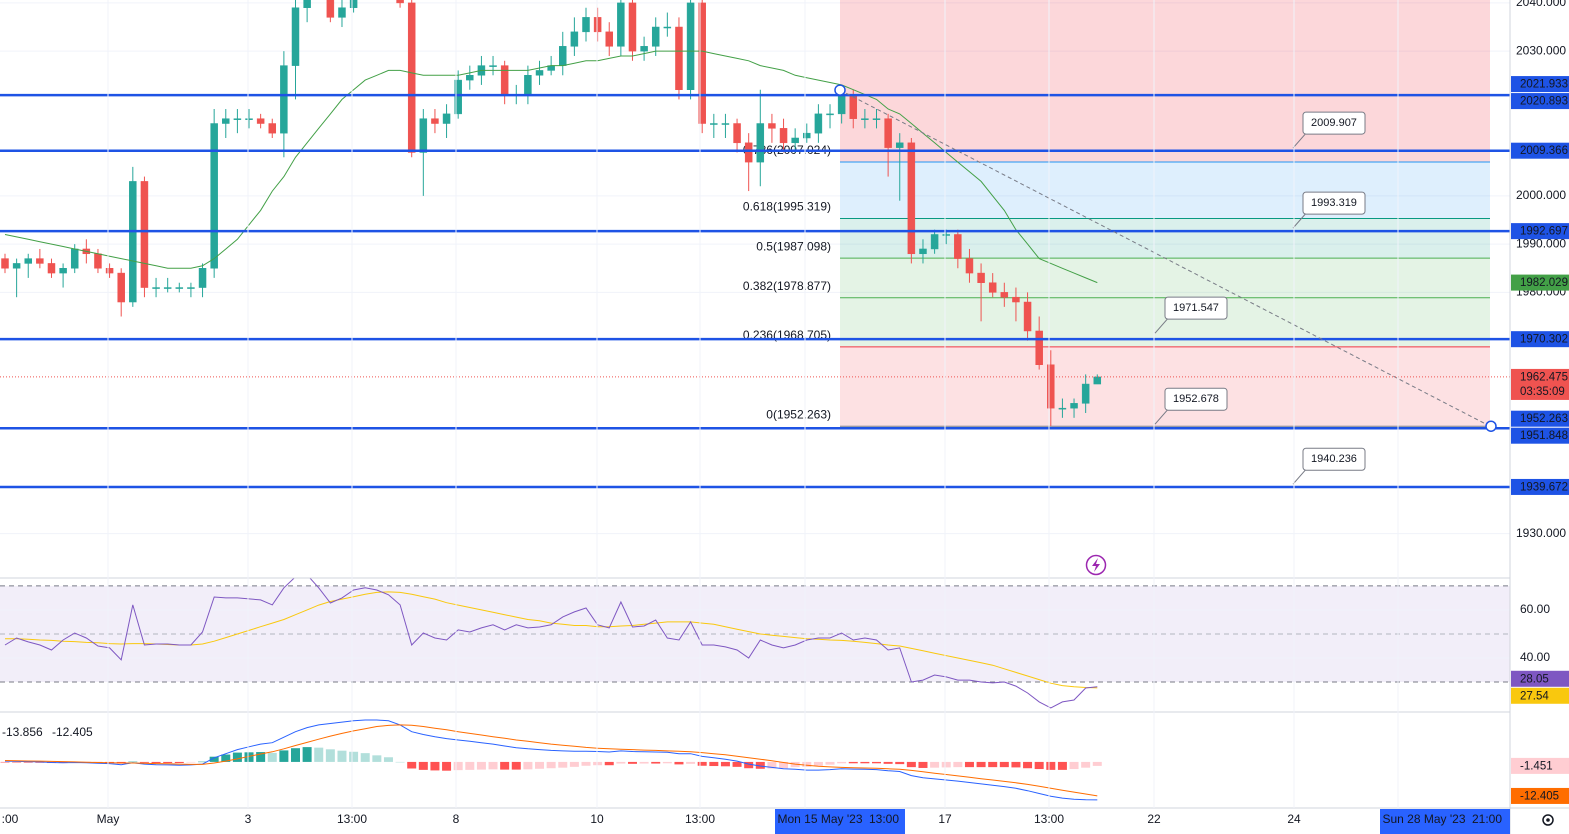  What do you see at coordinates (1541, 50) in the screenshot?
I see `y-tick-label: 2030.000` at bounding box center [1541, 50].